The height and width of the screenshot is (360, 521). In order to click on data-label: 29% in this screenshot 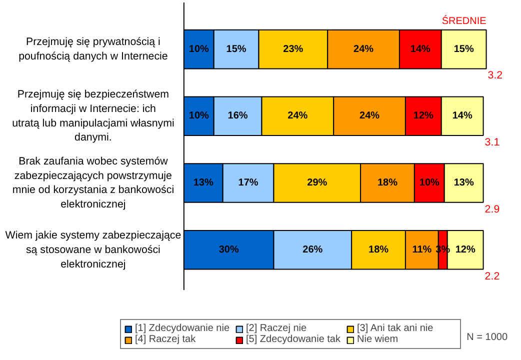, I will do `click(317, 183)`.